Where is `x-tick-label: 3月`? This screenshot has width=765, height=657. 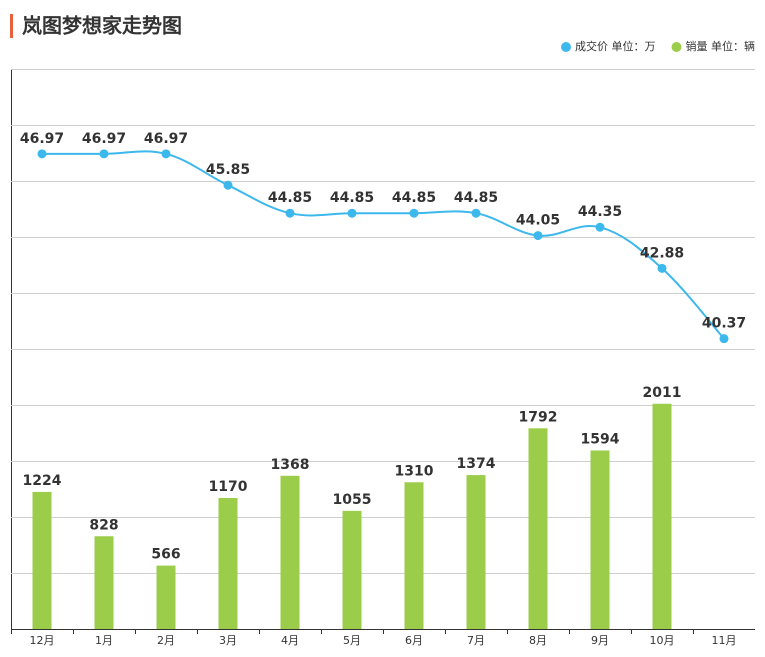
x-tick-label: 3月 is located at coordinates (228, 640).